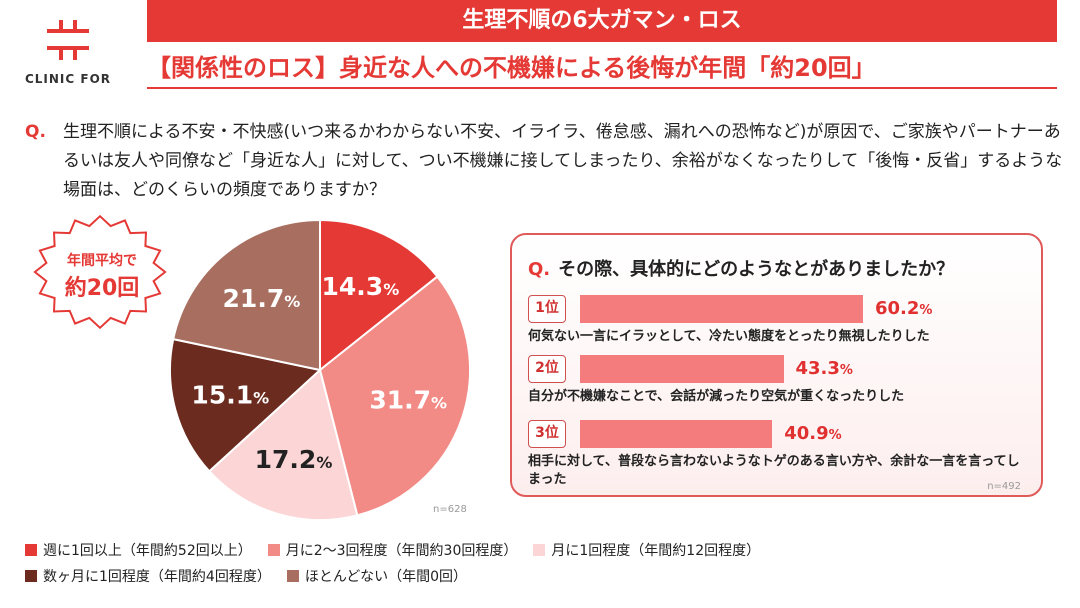  I want to click on bar-value-label: 43.3%, so click(824, 368).